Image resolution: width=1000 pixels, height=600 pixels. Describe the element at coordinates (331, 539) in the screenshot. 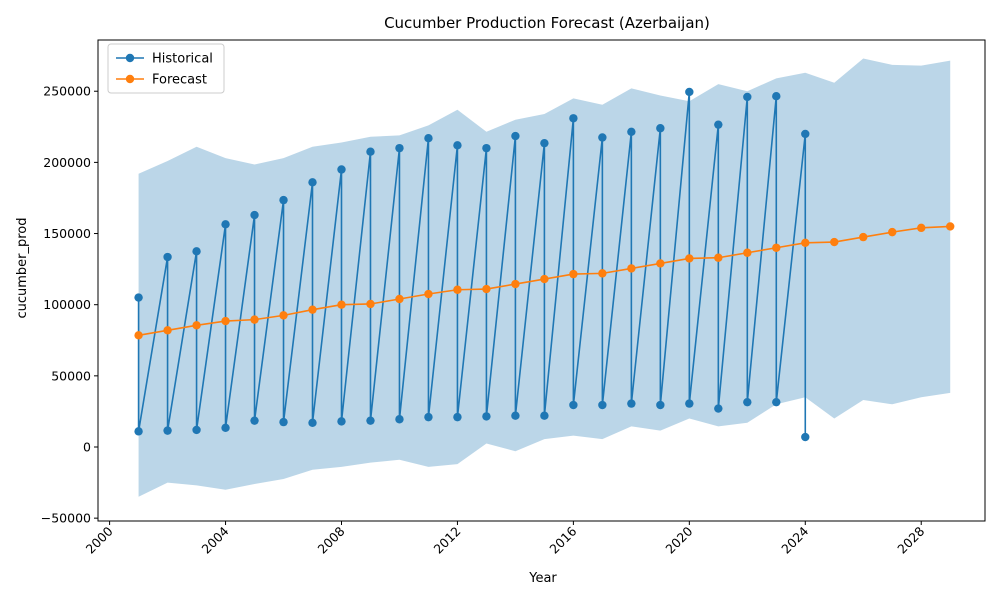

I see `x-tick-label: 2008` at that location.